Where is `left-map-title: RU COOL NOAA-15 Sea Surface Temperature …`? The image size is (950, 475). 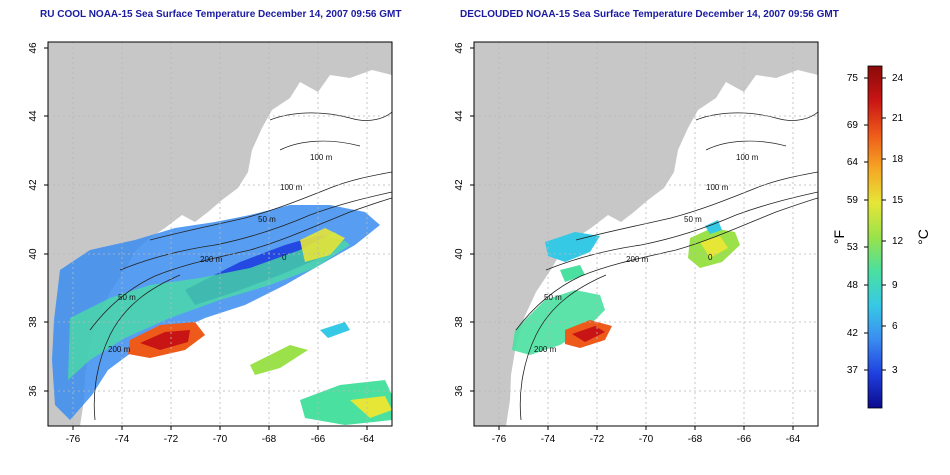 left-map-title: RU COOL NOAA-15 Sea Surface Temperature … is located at coordinates (221, 14).